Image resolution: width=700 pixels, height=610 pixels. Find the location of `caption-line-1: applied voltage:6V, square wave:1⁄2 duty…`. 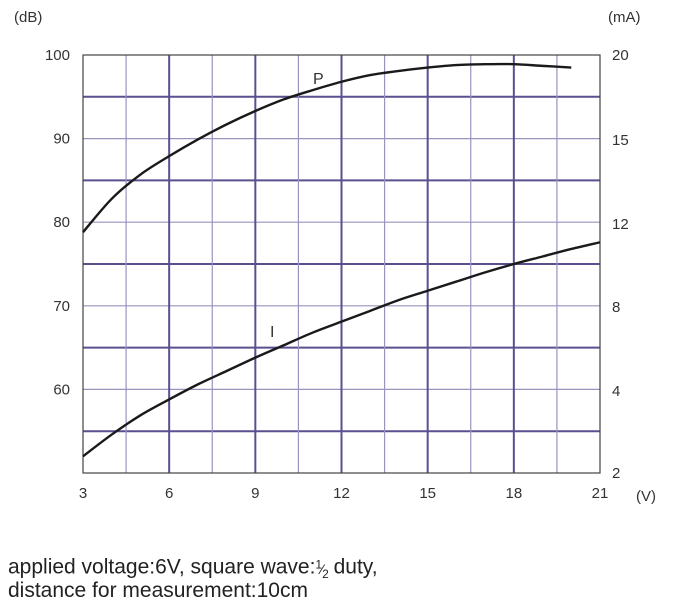

caption-line-1: applied voltage:6V, square wave:1⁄2 duty… is located at coordinates (193, 569).